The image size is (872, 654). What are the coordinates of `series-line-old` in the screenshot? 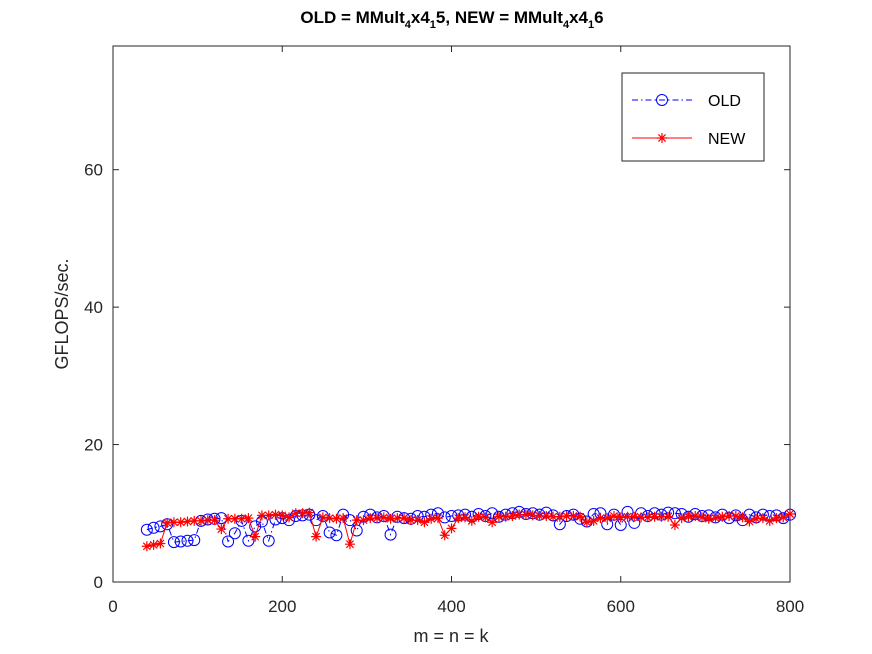 It's located at (468, 526).